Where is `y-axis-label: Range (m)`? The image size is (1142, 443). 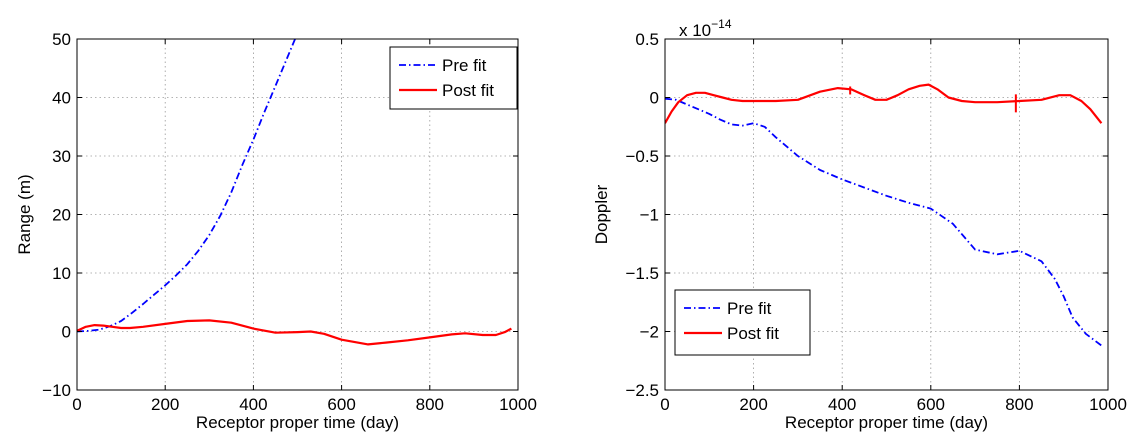
y-axis-label: Range (m) is located at coordinates (24, 214).